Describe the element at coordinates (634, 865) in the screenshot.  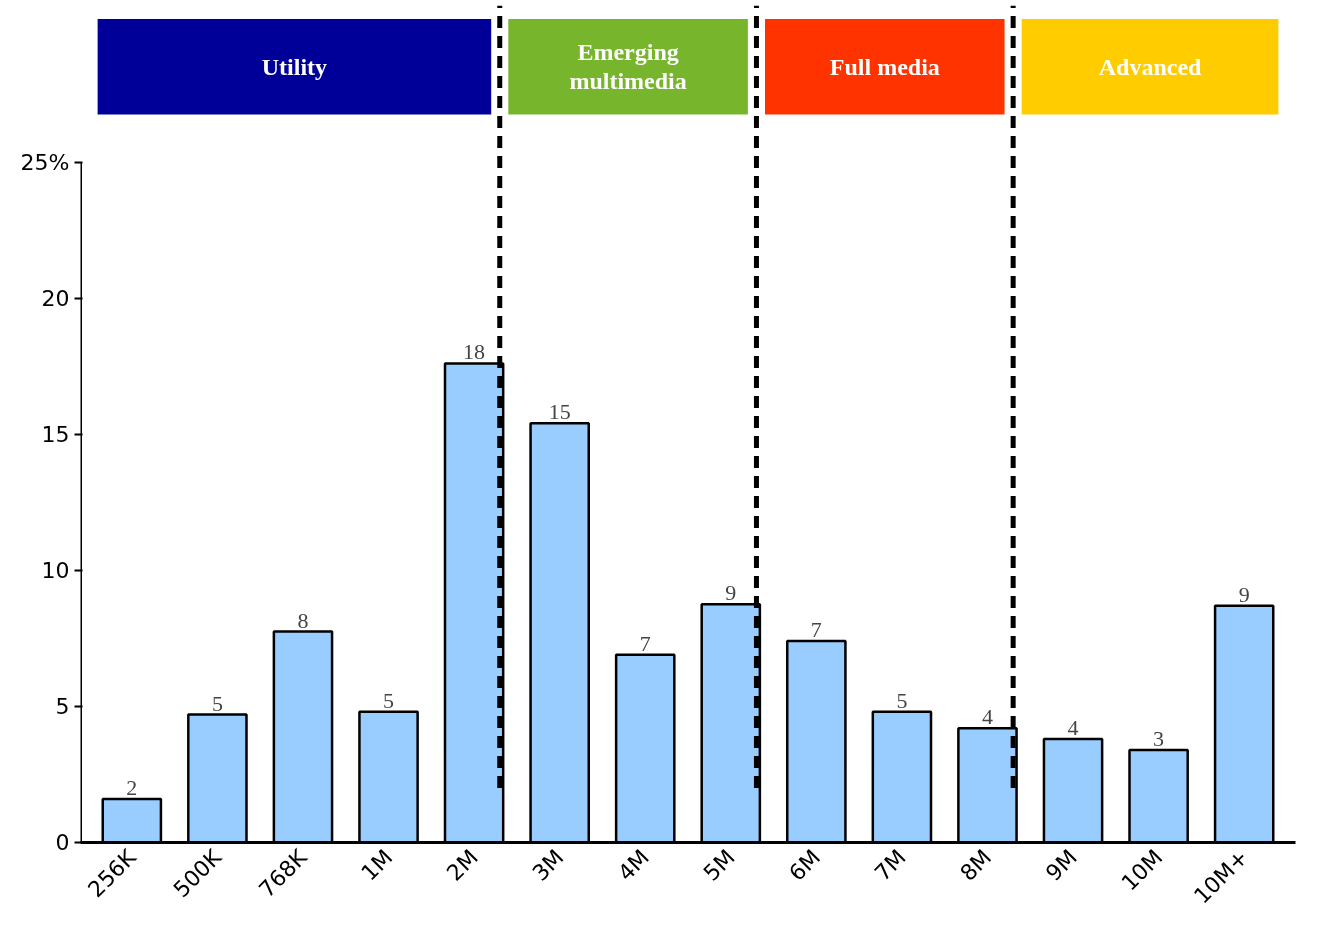
I see `x-tick-label: 4M` at that location.